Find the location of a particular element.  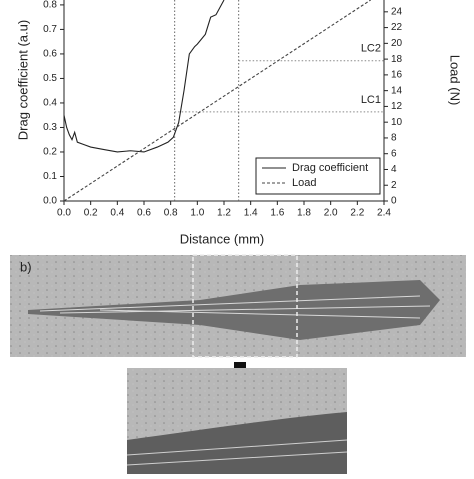

y2-tick-label: 12 is located at coordinates (397, 106).